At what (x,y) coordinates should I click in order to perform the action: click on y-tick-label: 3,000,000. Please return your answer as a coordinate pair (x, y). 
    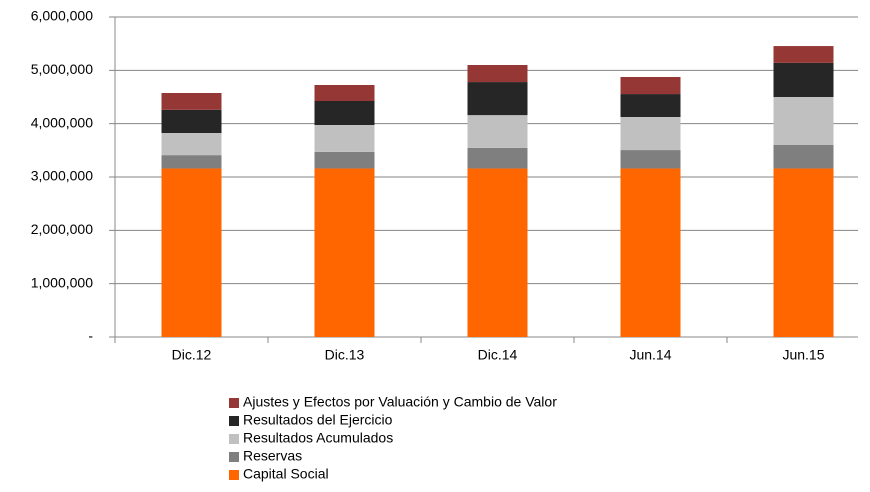
    Looking at the image, I should click on (62, 176).